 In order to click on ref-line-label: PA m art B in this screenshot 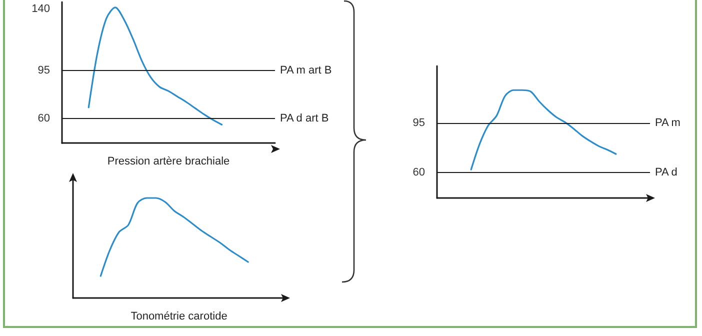, I will do `click(306, 70)`.